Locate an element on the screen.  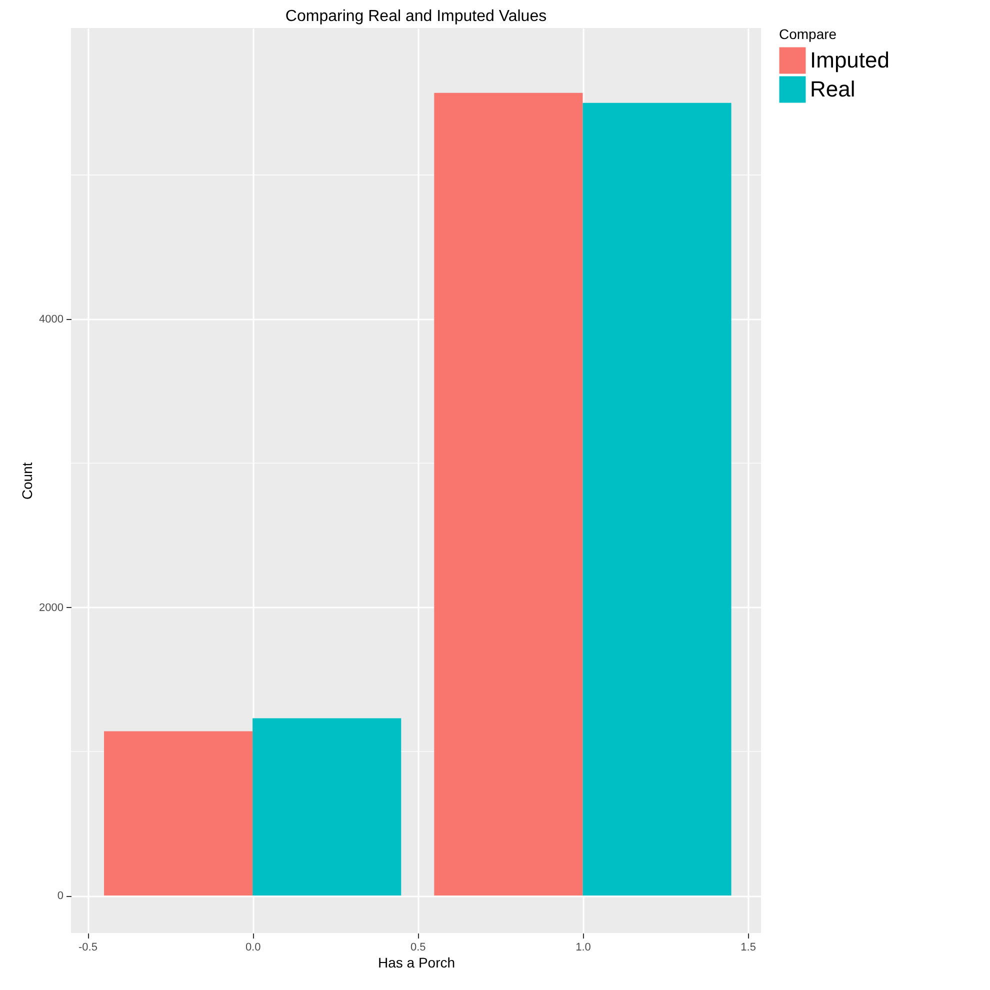
legend-label: Real is located at coordinates (833, 89).